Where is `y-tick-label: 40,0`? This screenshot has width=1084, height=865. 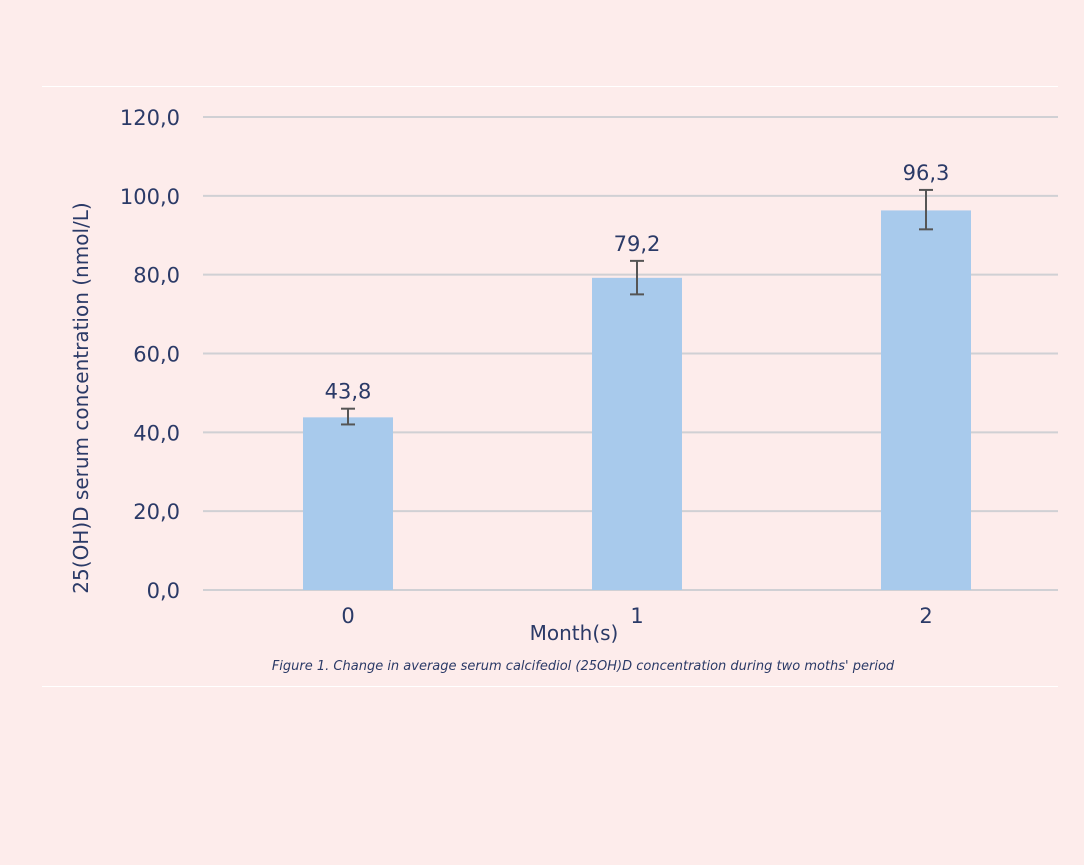
y-tick-label: 40,0 is located at coordinates (156, 433).